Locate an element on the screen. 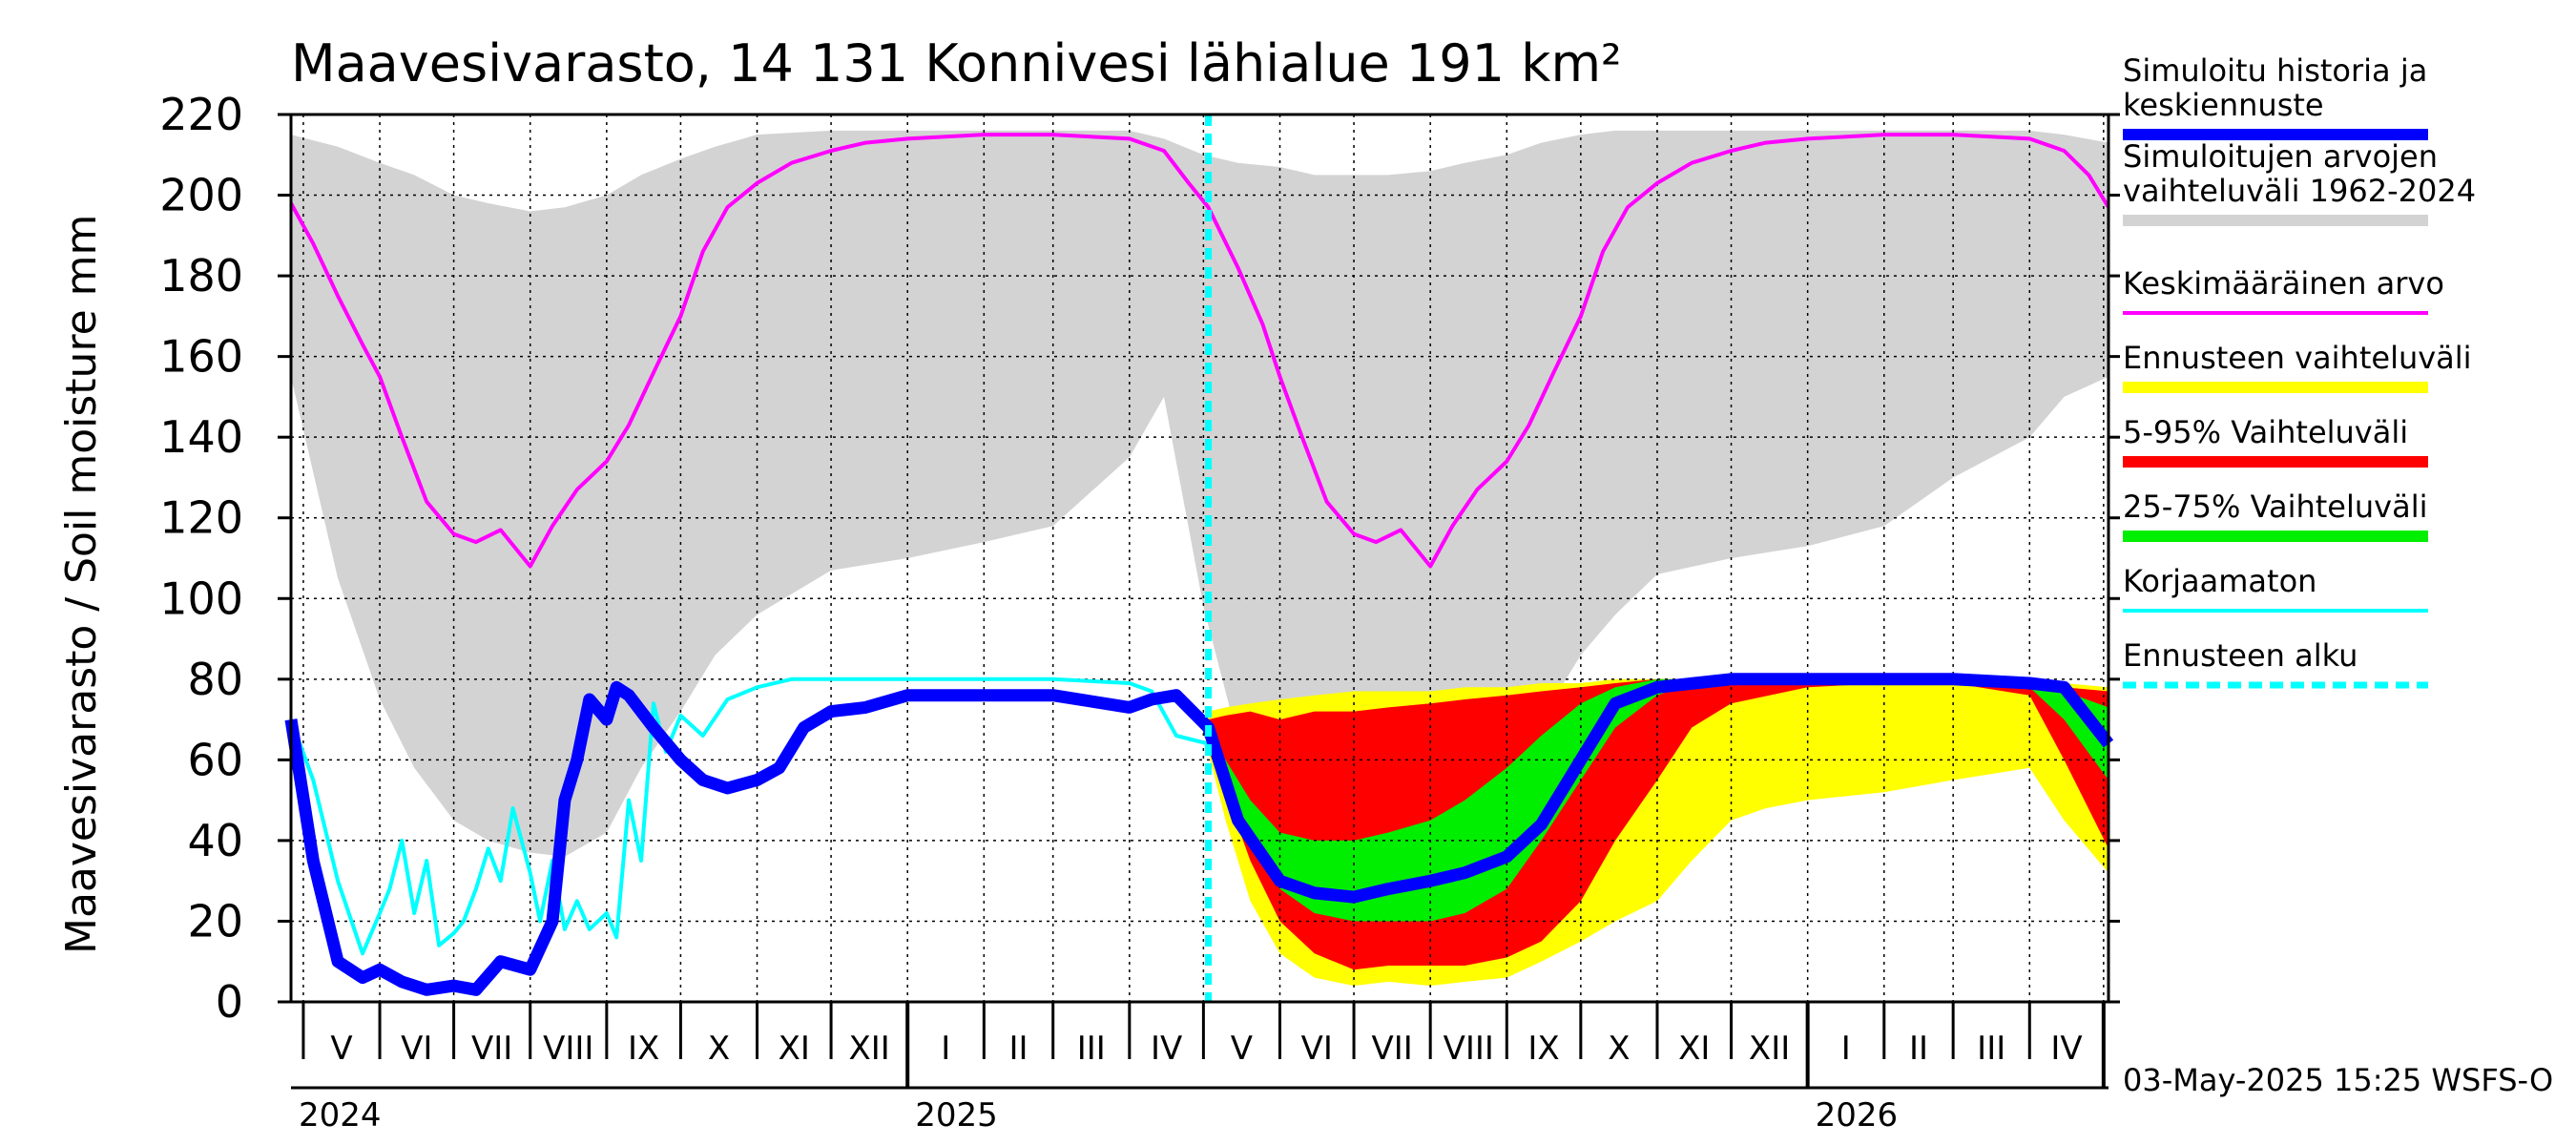 The image size is (2576, 1145). y-tick-label-2: 40 is located at coordinates (215, 840).